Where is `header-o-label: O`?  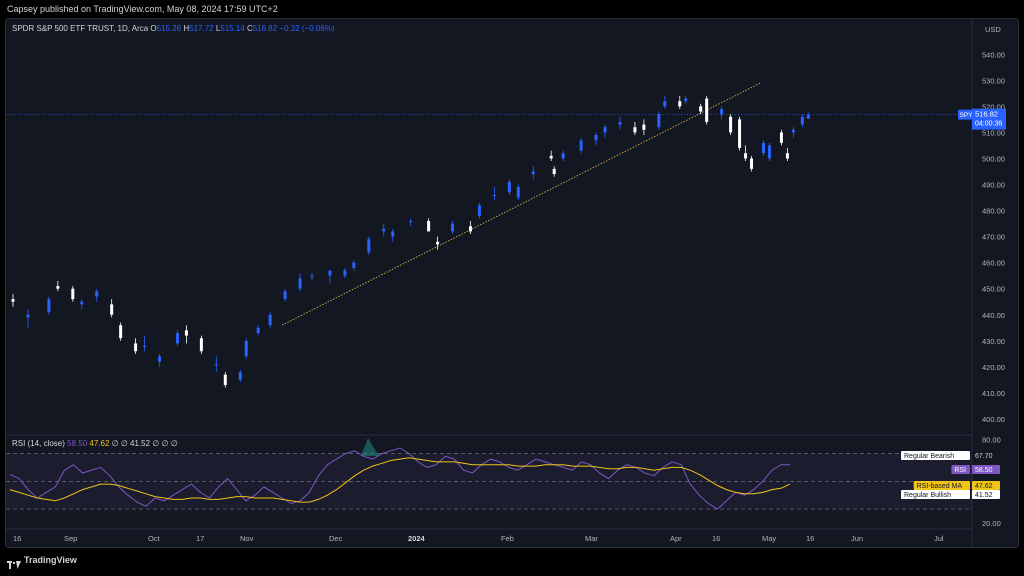 header-o-label: O is located at coordinates (152, 28).